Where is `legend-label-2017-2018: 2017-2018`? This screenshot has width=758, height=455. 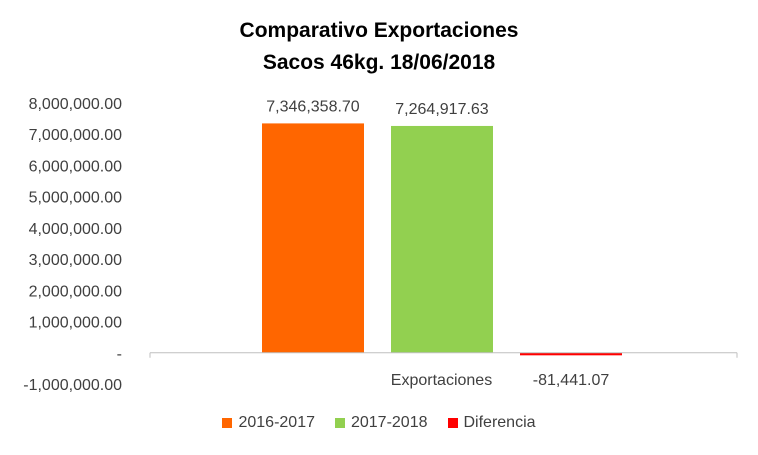
legend-label-2017-2018: 2017-2018 is located at coordinates (389, 422).